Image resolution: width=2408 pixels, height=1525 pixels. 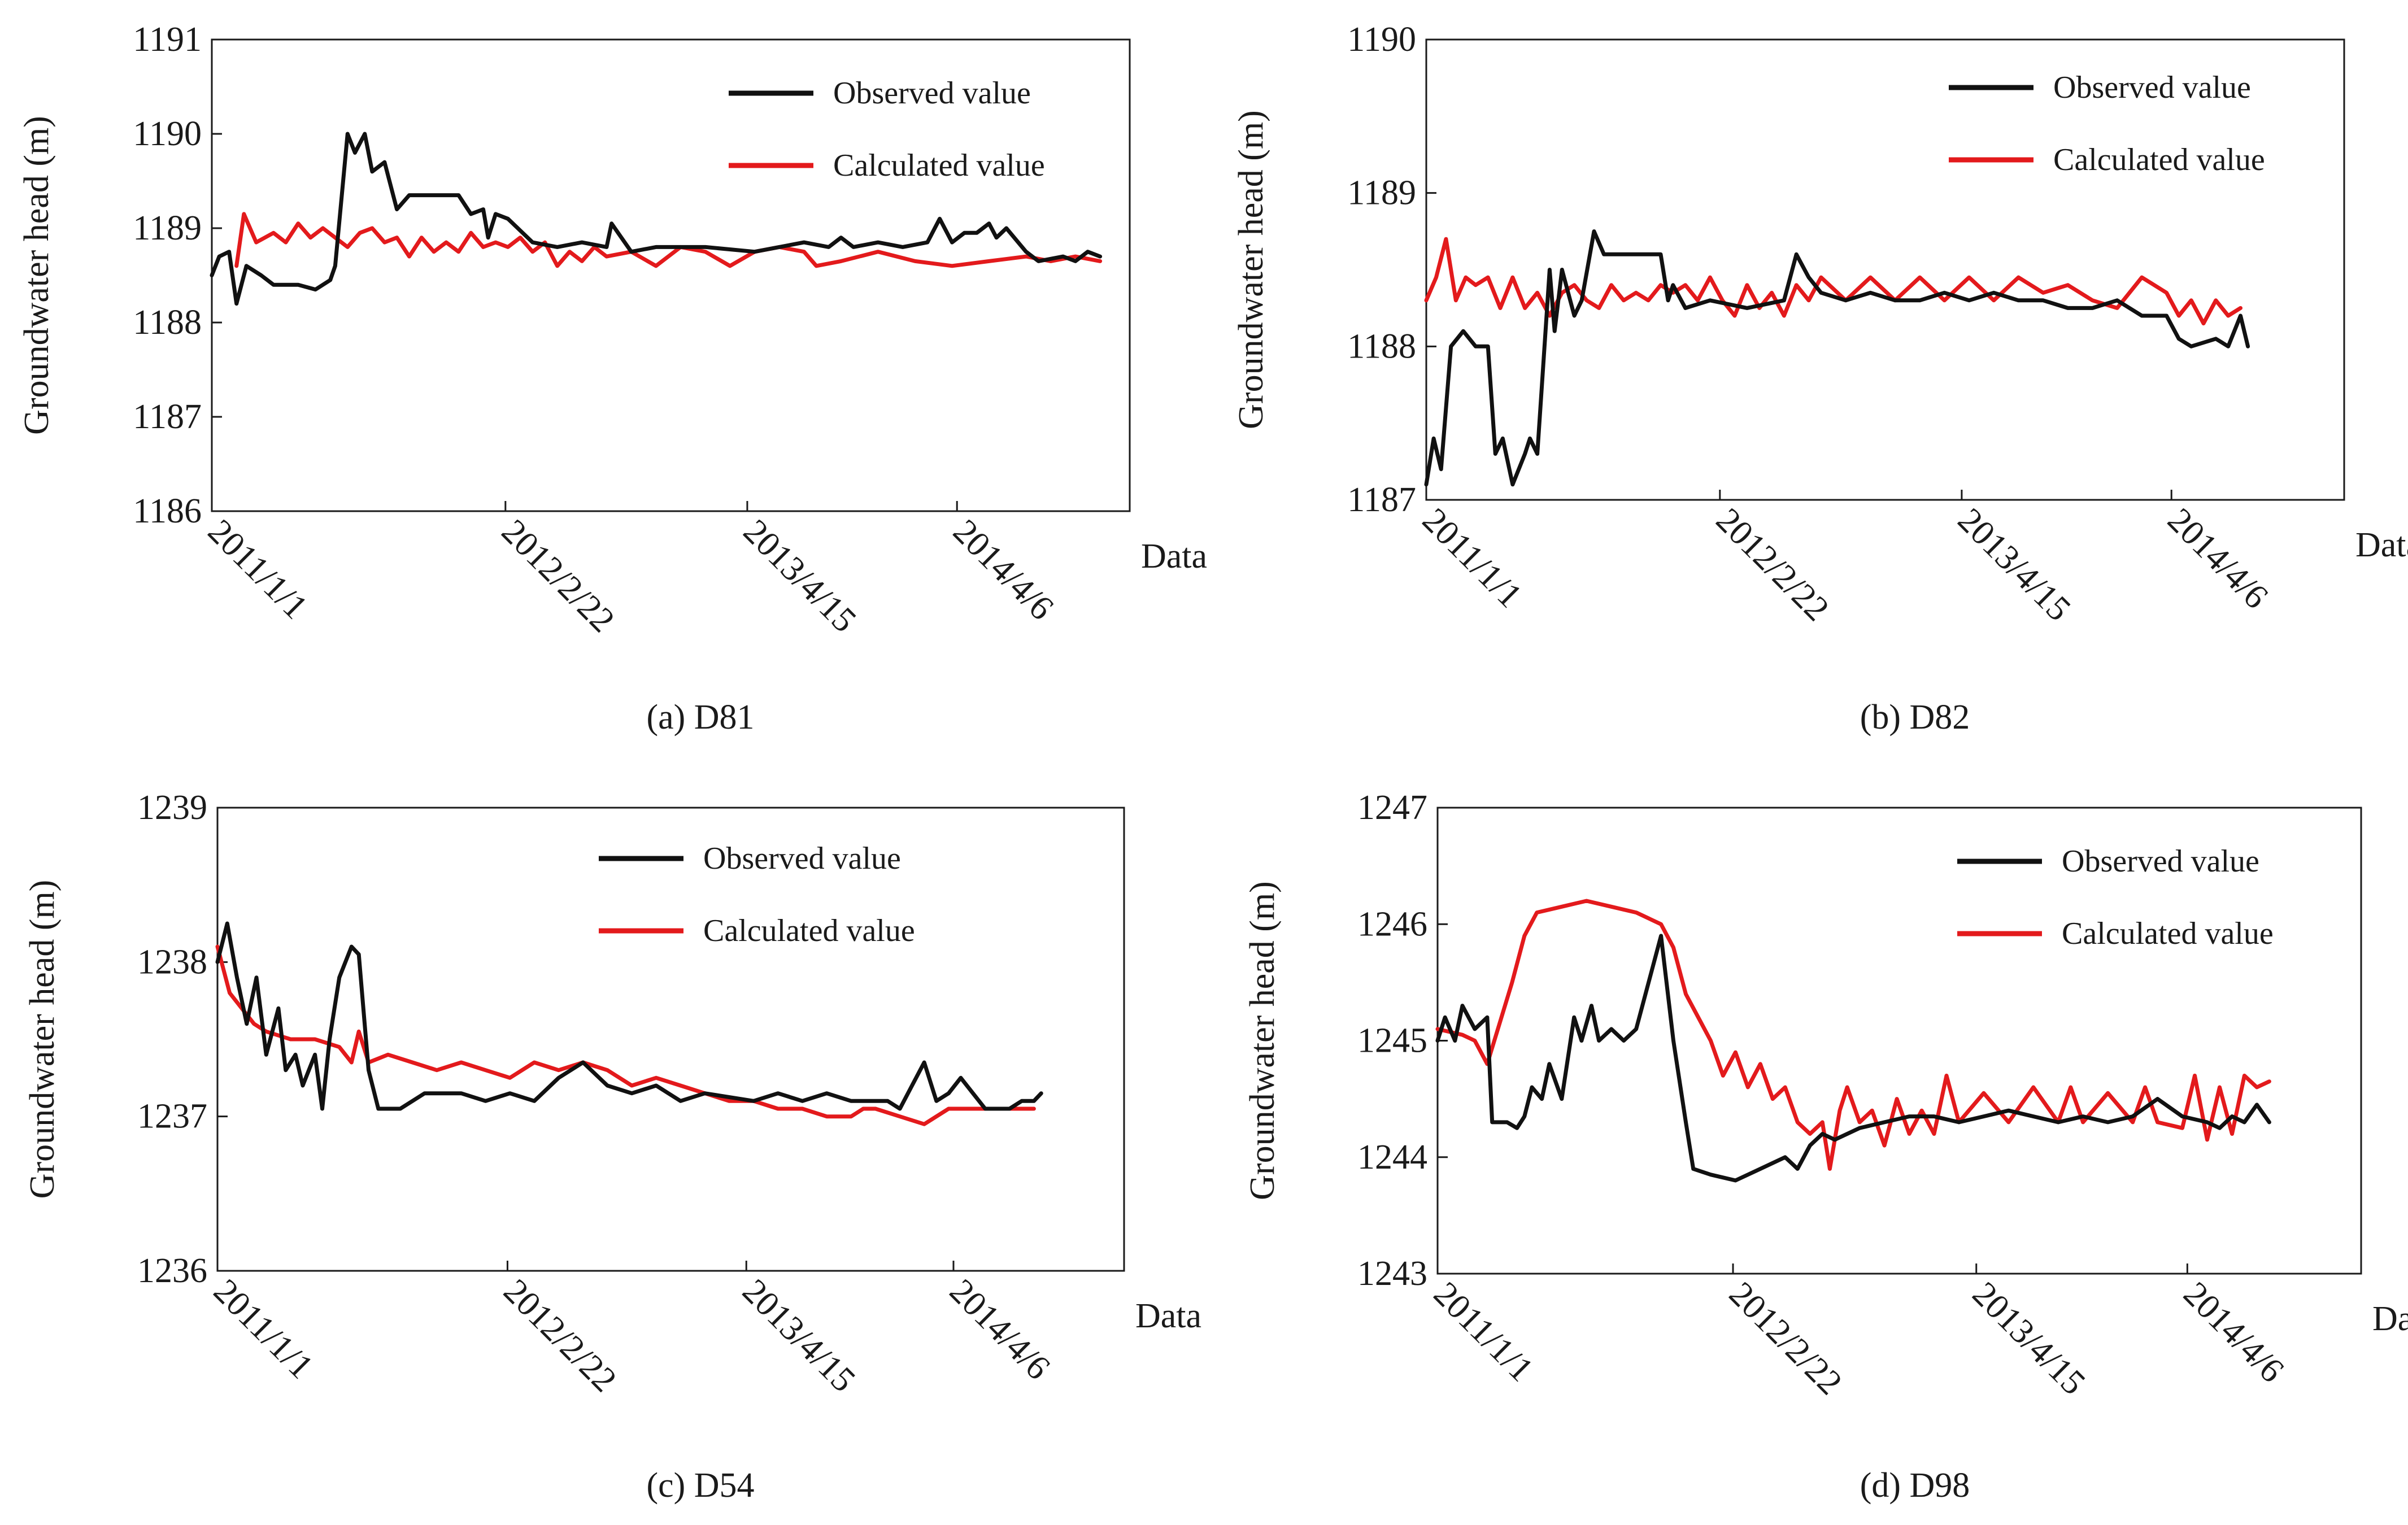 I want to click on chart-caption: (c) D54, so click(x=700, y=1485).